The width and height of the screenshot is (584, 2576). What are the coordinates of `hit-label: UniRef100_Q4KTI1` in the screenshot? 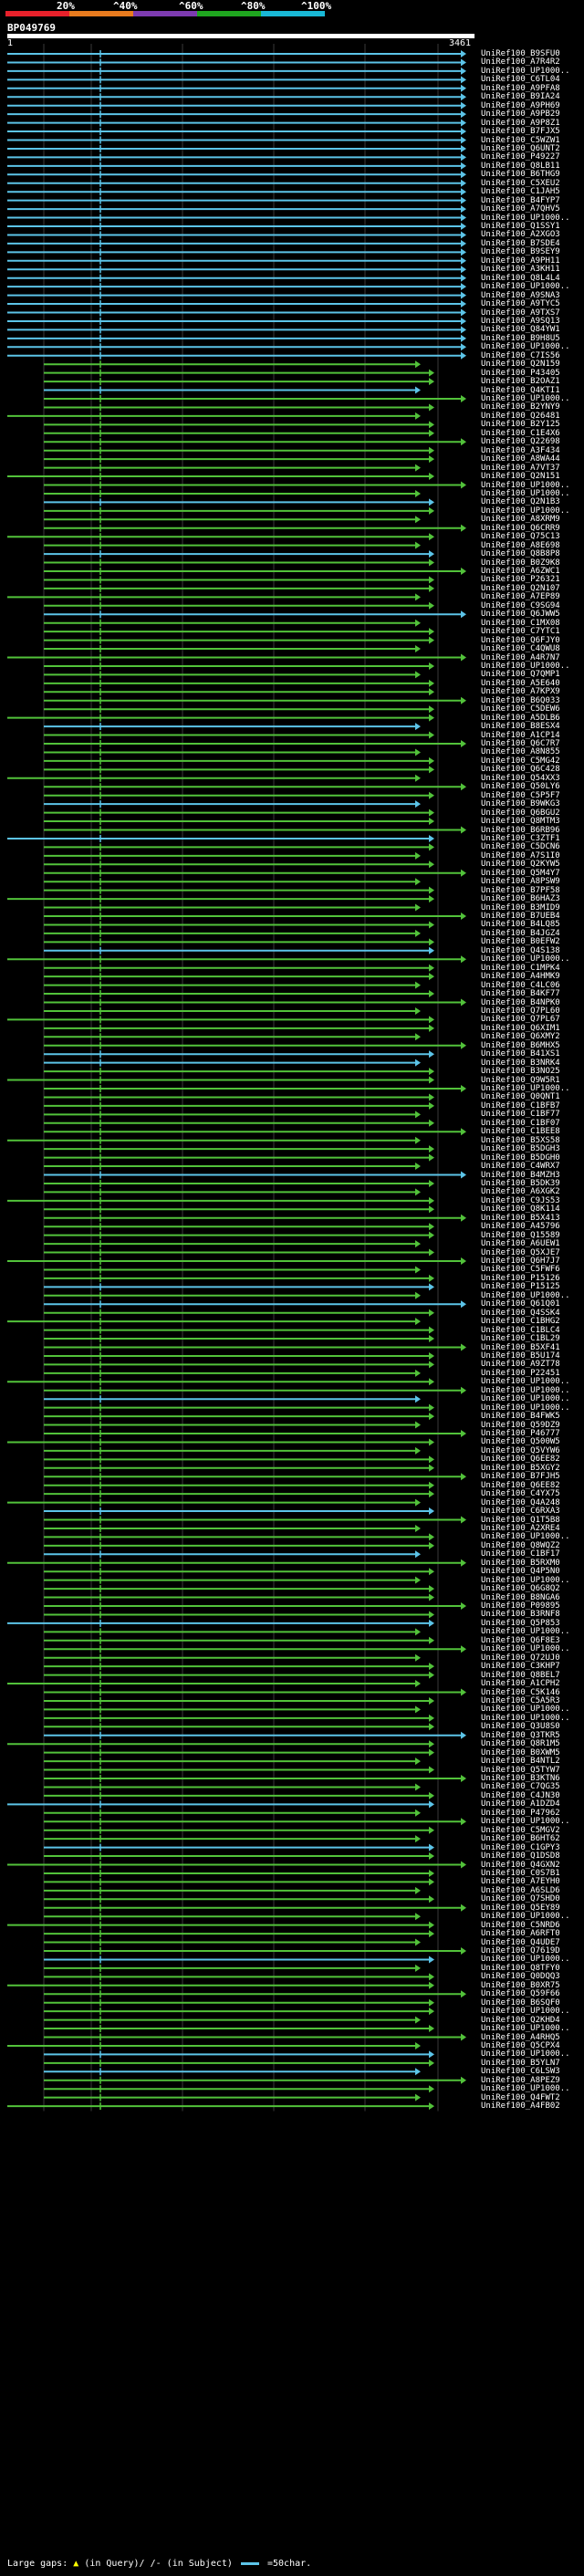 It's located at (520, 390).